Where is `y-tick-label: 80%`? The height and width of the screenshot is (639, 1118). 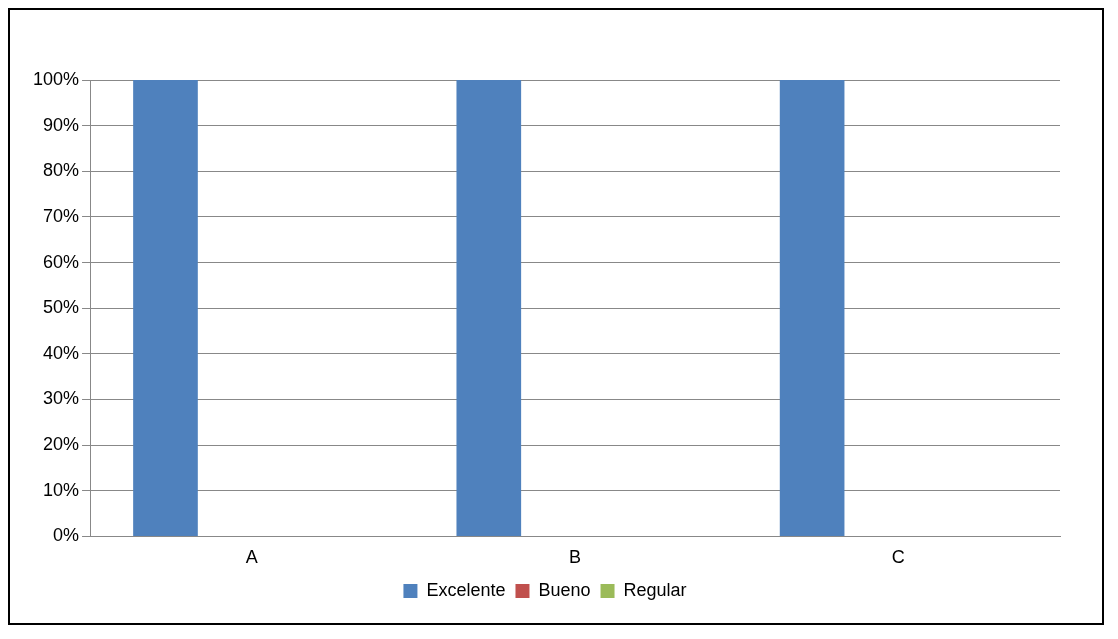
y-tick-label: 80% is located at coordinates (61, 170).